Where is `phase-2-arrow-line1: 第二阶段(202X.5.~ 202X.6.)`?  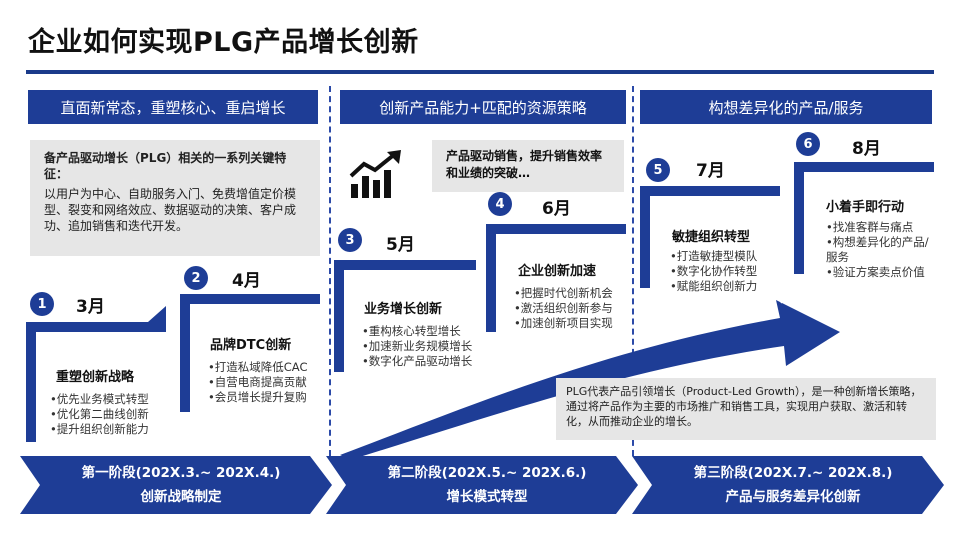 phase-2-arrow-line1: 第二阶段(202X.5.~ 202X.6.) is located at coordinates (487, 473).